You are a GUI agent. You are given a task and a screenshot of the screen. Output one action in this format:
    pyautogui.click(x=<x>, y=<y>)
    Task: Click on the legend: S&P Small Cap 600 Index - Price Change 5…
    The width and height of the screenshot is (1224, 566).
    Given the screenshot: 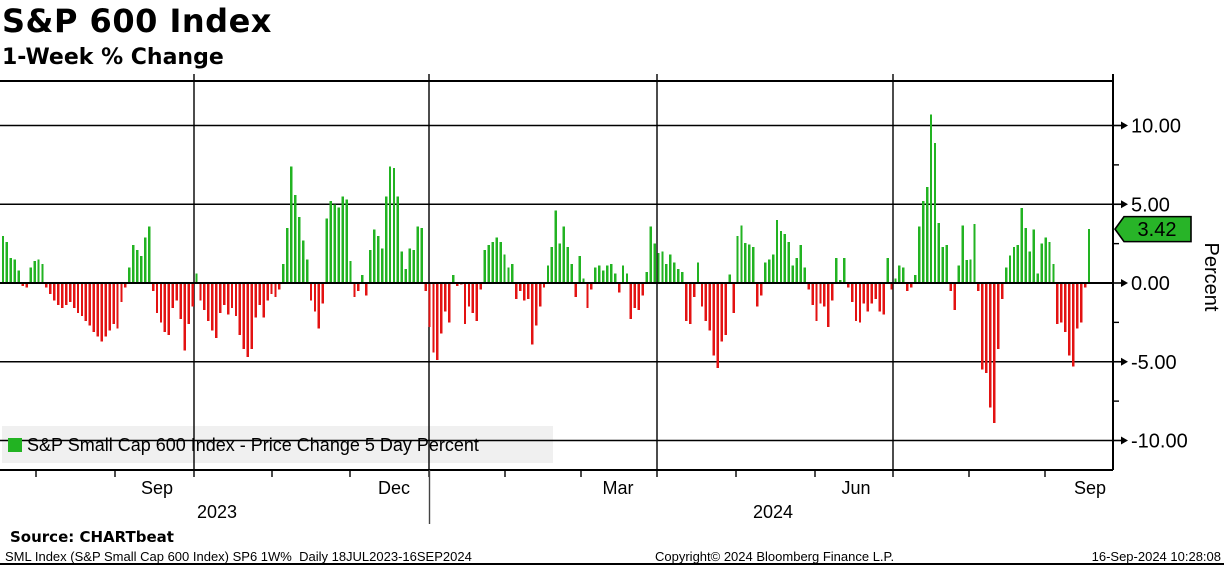 What is the action you would take?
    pyautogui.click(x=243, y=445)
    